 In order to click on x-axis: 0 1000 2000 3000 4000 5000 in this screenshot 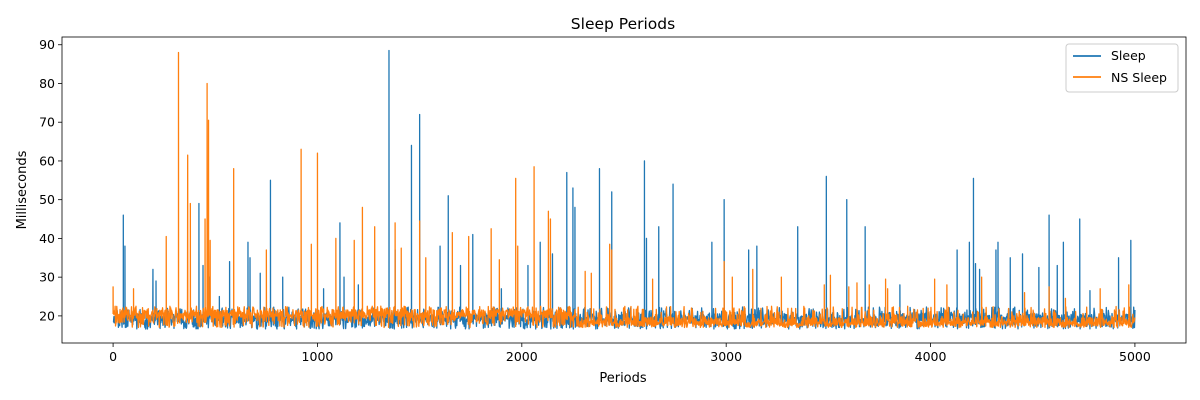, I will do `click(630, 353)`.